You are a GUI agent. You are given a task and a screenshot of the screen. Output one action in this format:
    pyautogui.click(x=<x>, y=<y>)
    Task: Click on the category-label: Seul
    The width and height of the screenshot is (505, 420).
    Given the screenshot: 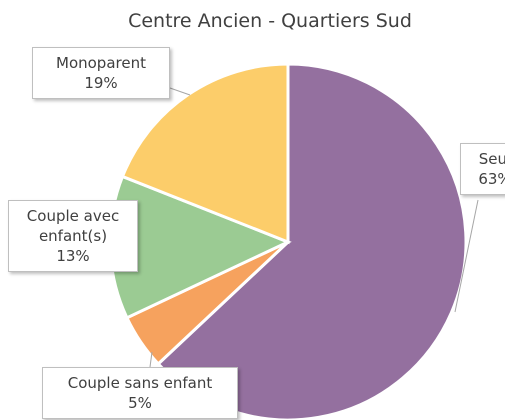 What is the action you would take?
    pyautogui.click(x=491, y=159)
    